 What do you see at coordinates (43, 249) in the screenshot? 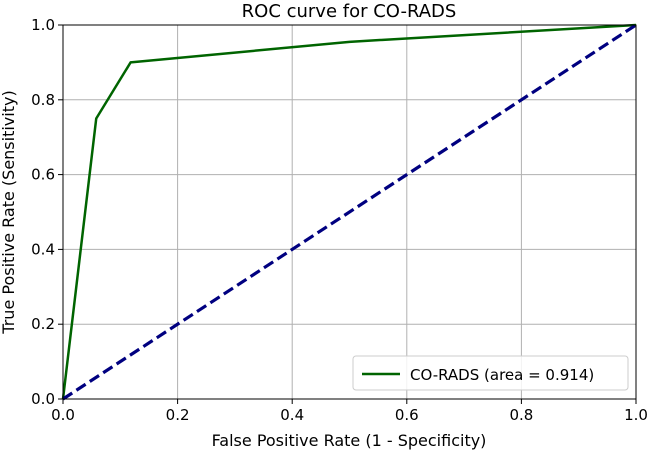
I see `y-tick-label: 0.4` at bounding box center [43, 249].